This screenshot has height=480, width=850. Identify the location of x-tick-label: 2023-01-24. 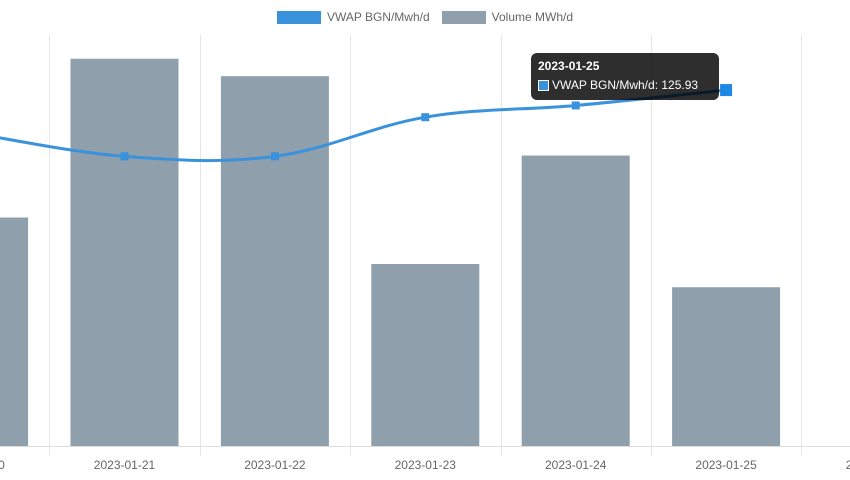
(576, 465).